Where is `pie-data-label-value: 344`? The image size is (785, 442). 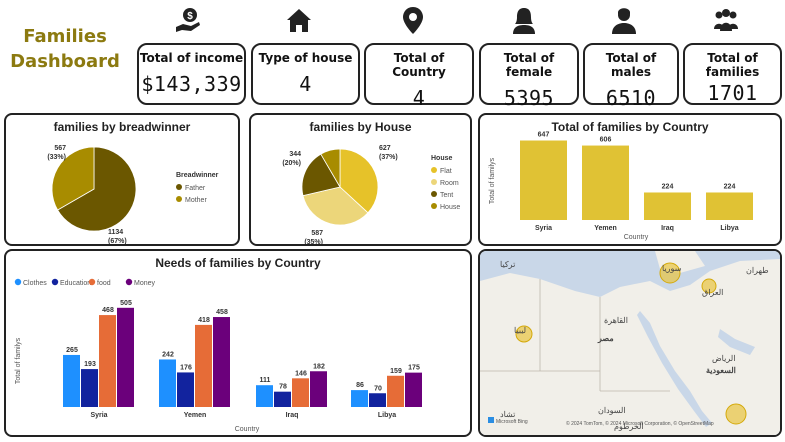
pie-data-label-value: 344 is located at coordinates (295, 154).